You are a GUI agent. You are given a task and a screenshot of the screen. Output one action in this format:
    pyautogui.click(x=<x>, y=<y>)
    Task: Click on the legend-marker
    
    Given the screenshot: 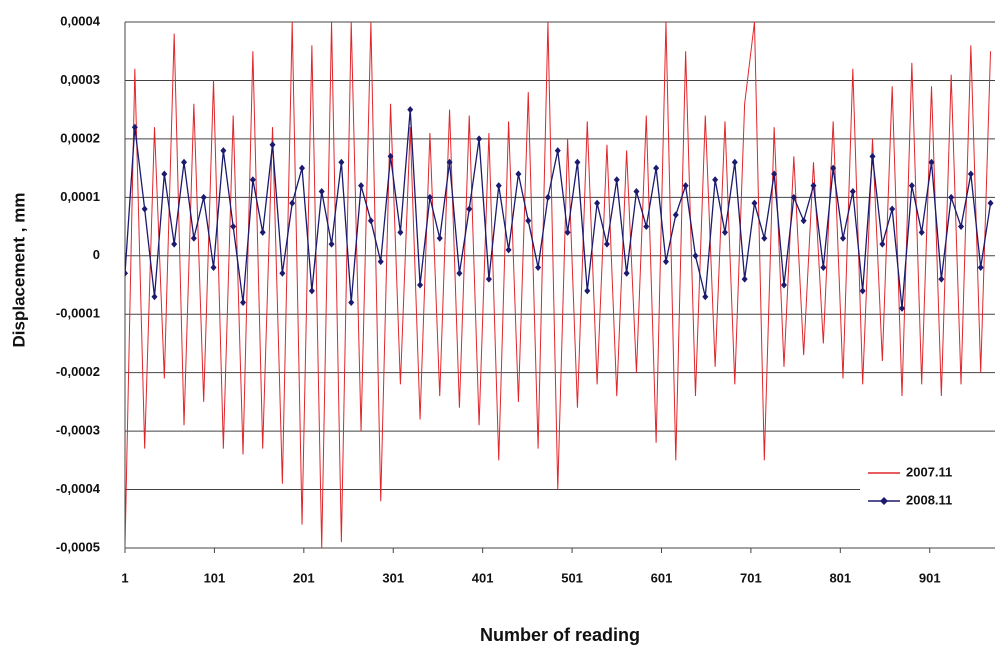 What is the action you would take?
    pyautogui.click(x=884, y=501)
    